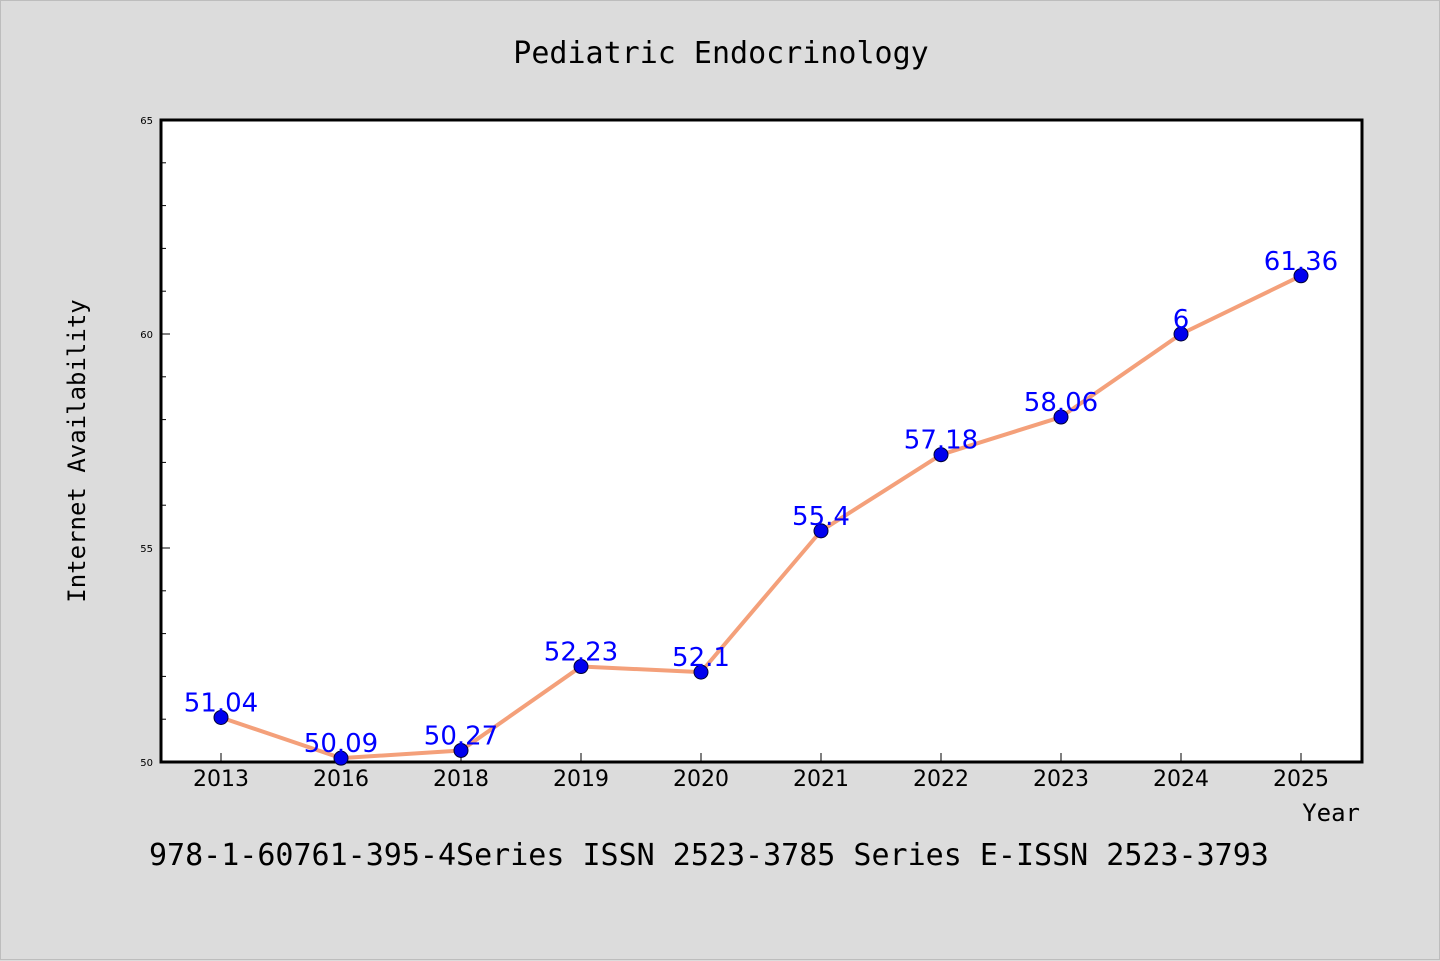 The width and height of the screenshot is (1440, 961). I want to click on y-tick-label: 60, so click(146, 335).